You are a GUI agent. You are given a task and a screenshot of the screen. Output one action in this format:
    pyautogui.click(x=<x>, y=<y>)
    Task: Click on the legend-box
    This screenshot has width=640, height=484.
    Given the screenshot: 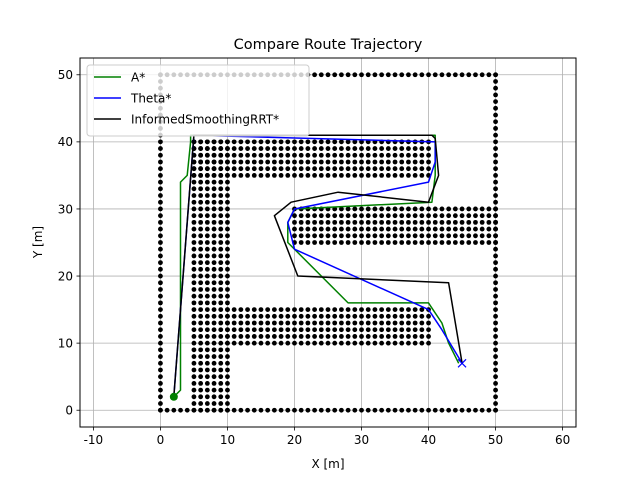 What is the action you would take?
    pyautogui.click(x=198, y=100)
    